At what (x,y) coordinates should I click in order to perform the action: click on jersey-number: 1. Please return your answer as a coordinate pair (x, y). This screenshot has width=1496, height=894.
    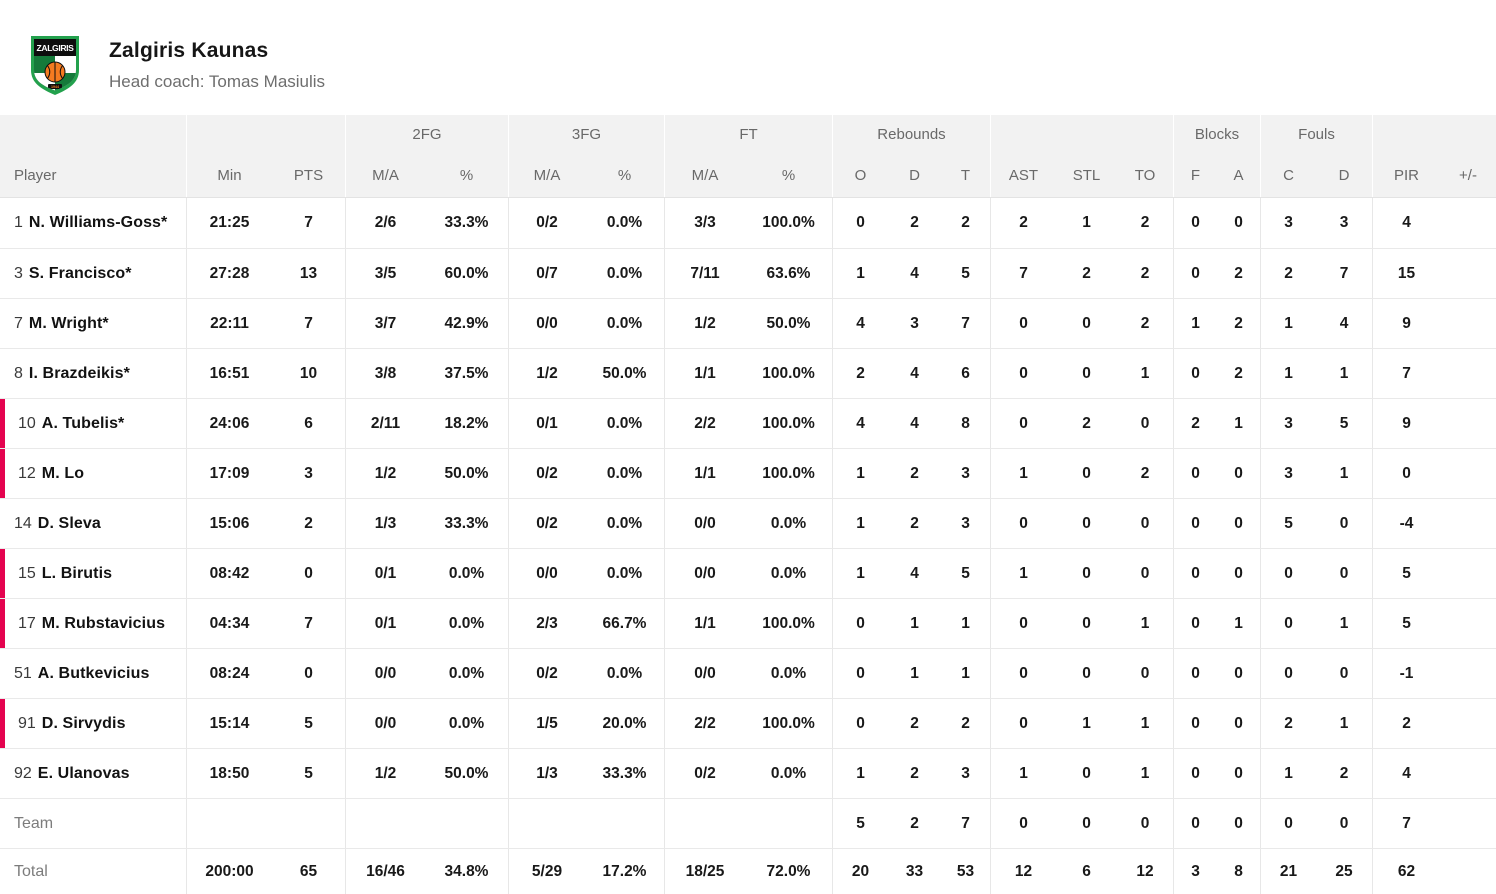
    Looking at the image, I should click on (18, 222).